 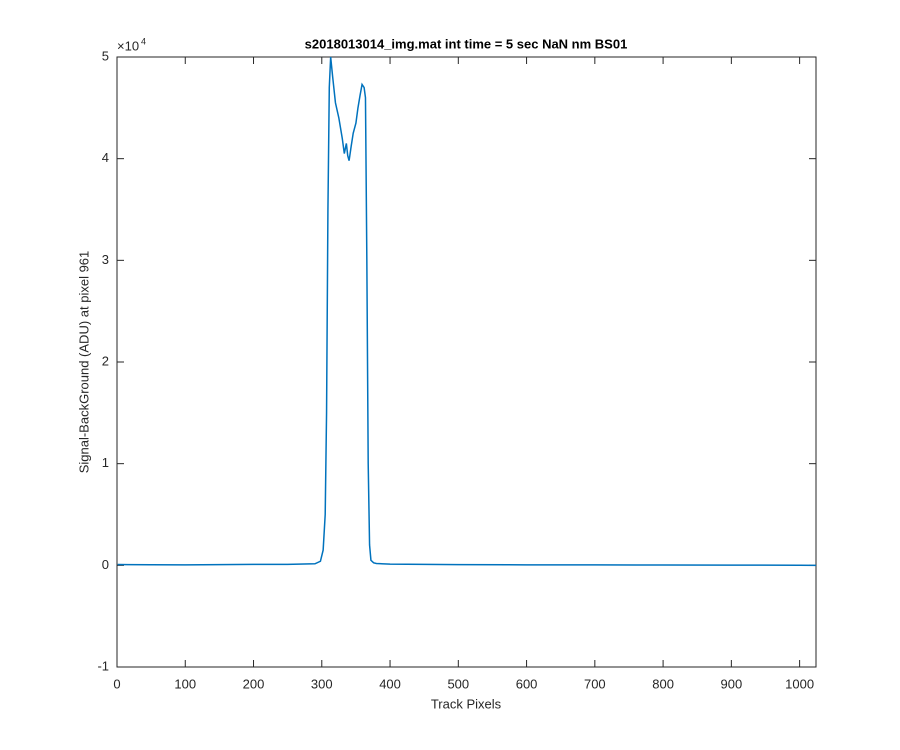 I want to click on y-tick-label: -1, so click(x=103, y=665).